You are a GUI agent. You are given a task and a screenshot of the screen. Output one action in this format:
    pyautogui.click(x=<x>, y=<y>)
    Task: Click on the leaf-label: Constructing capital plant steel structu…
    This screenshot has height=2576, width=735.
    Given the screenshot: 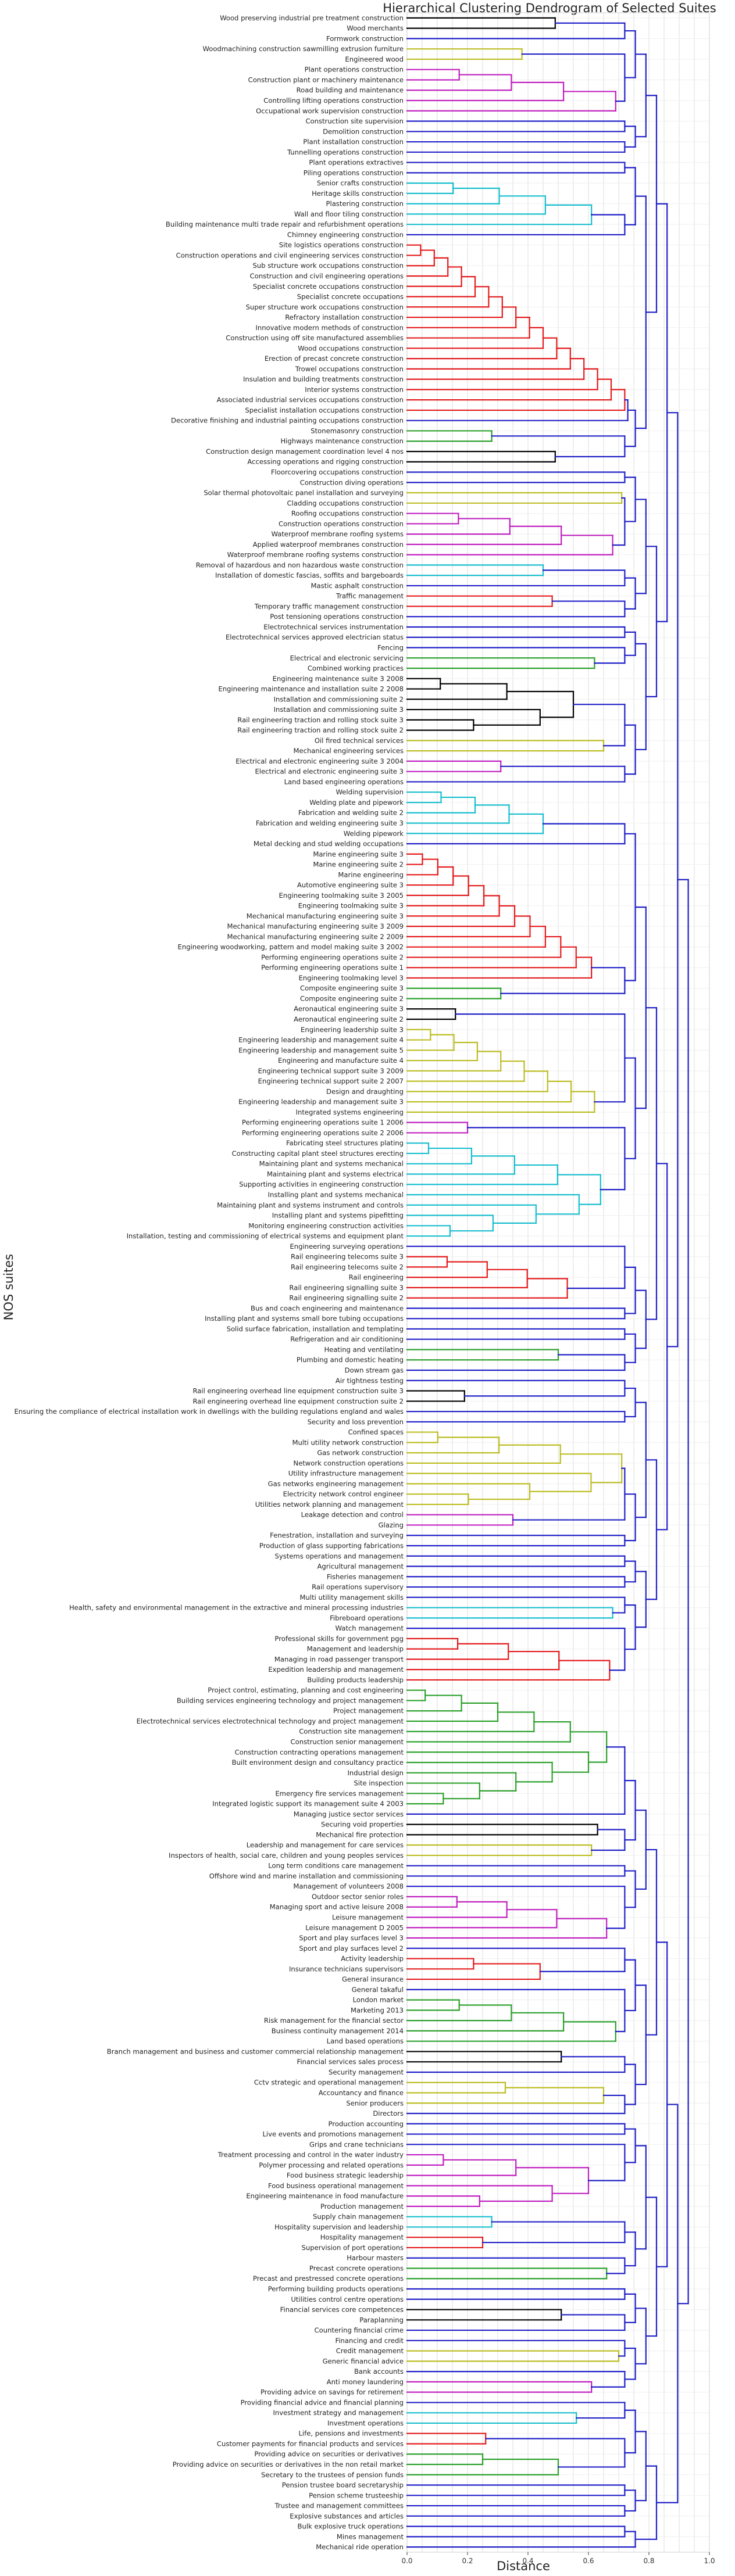 What is the action you would take?
    pyautogui.click(x=318, y=1153)
    